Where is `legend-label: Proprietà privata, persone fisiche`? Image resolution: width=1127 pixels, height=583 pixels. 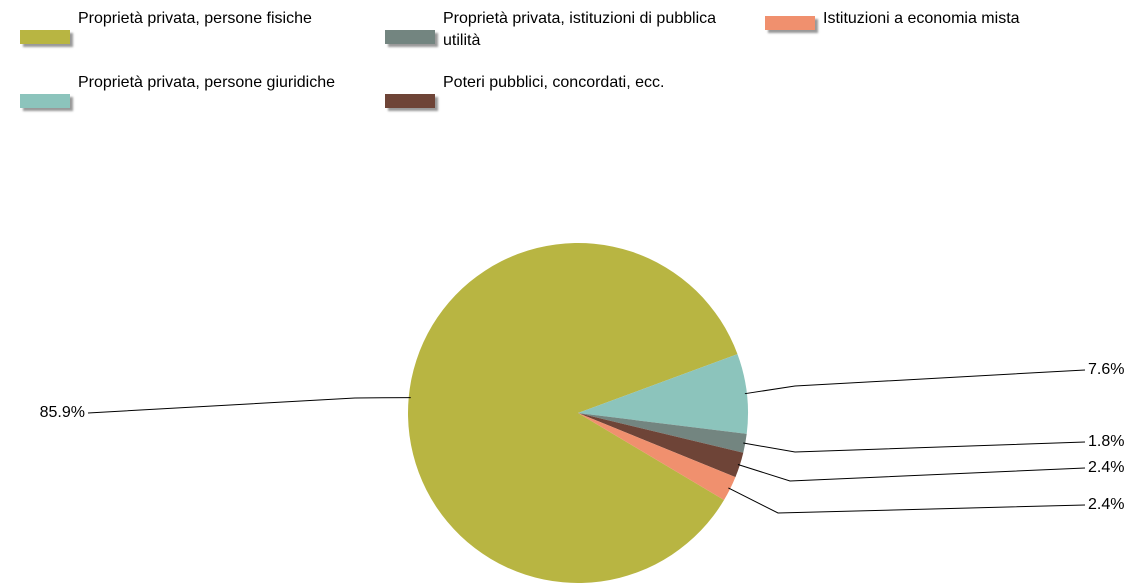 legend-label: Proprietà privata, persone fisiche is located at coordinates (195, 18).